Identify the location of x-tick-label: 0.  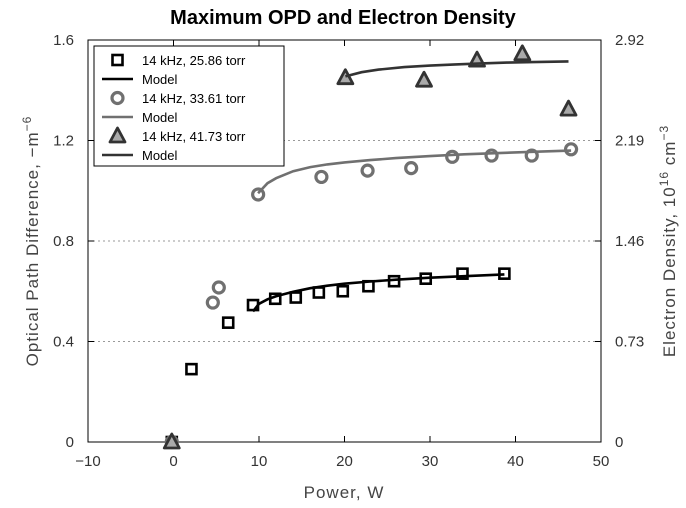
(173, 461).